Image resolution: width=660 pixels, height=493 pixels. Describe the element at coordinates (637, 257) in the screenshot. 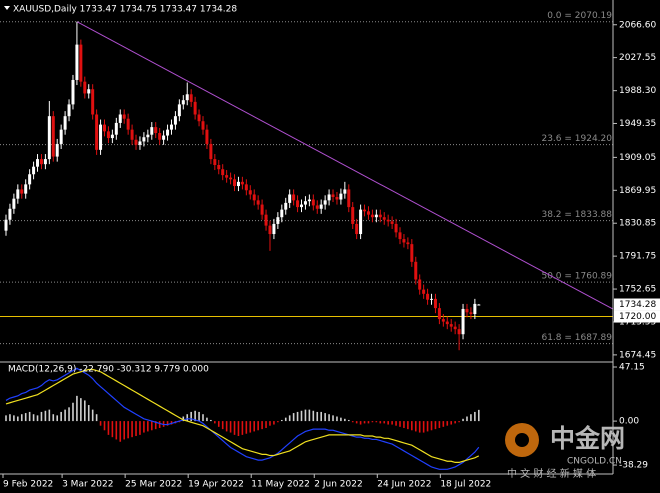

I see `y-tick-label: 1791.75` at that location.